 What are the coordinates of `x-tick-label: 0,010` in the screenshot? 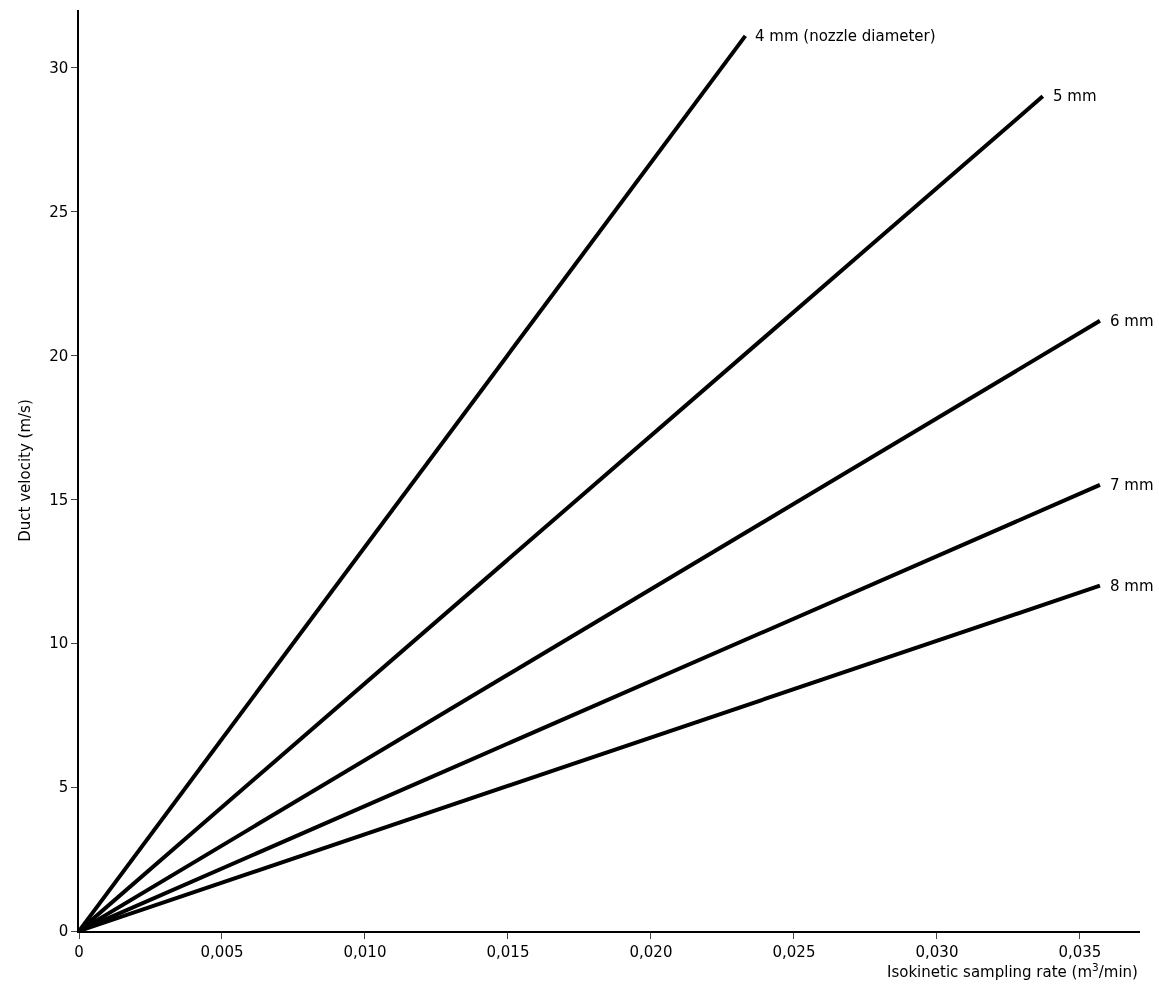 It's located at (365, 951).